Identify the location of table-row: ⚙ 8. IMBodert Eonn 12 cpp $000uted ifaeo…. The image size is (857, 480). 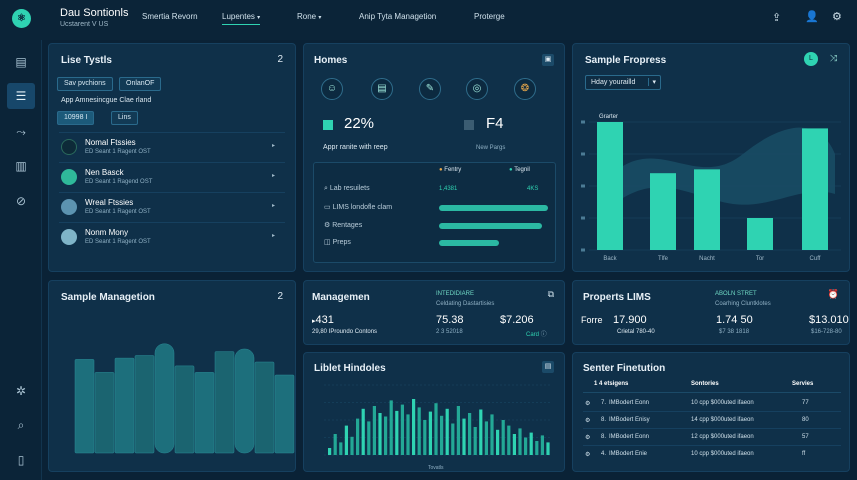
(712, 437).